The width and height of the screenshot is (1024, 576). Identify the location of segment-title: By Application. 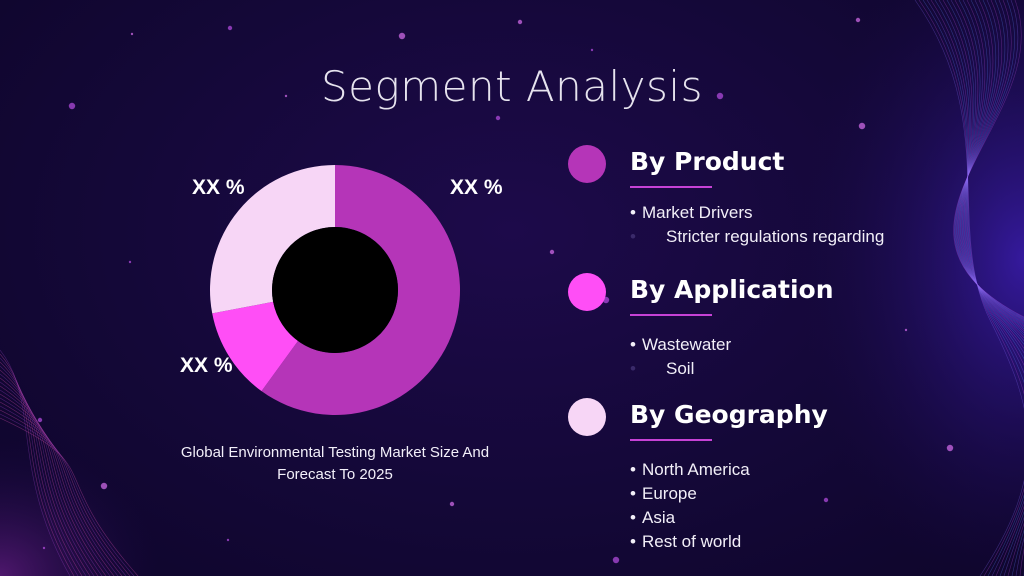
(732, 289).